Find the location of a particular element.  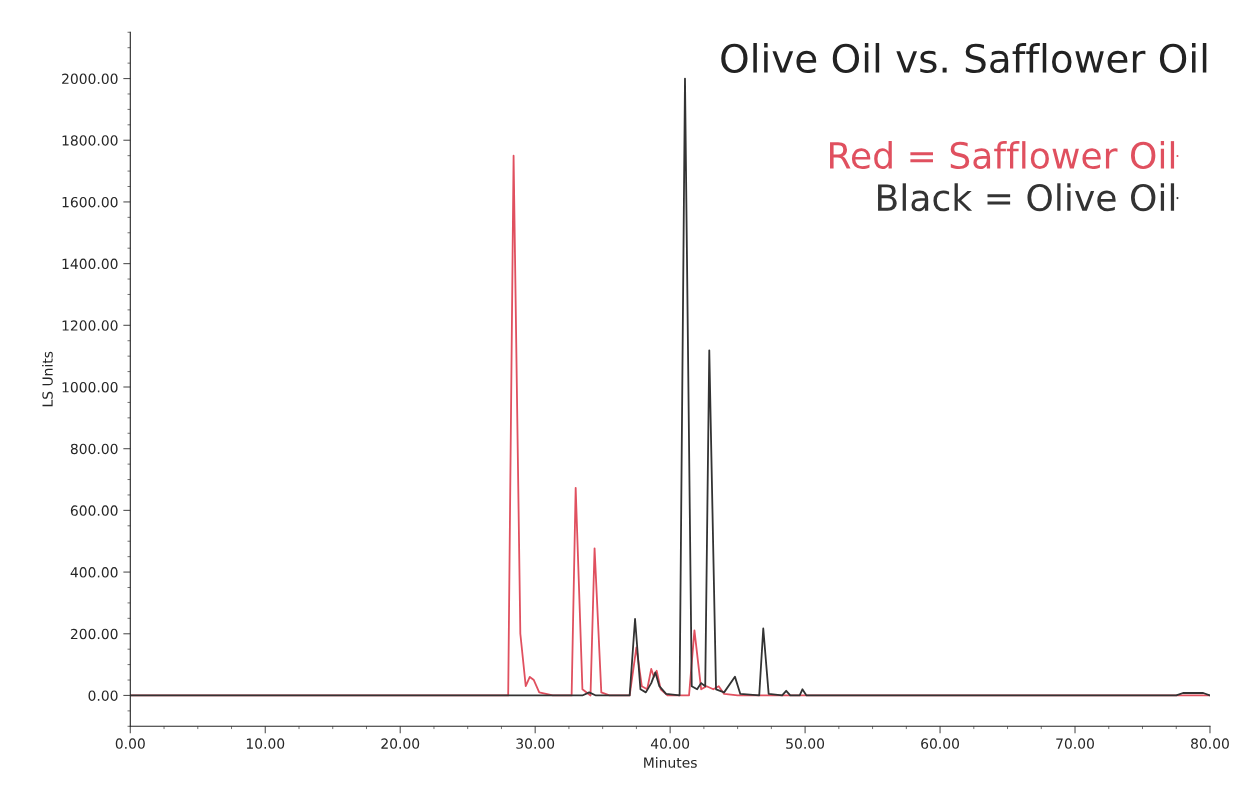

x-tick-label: 80.00 is located at coordinates (1210, 743).